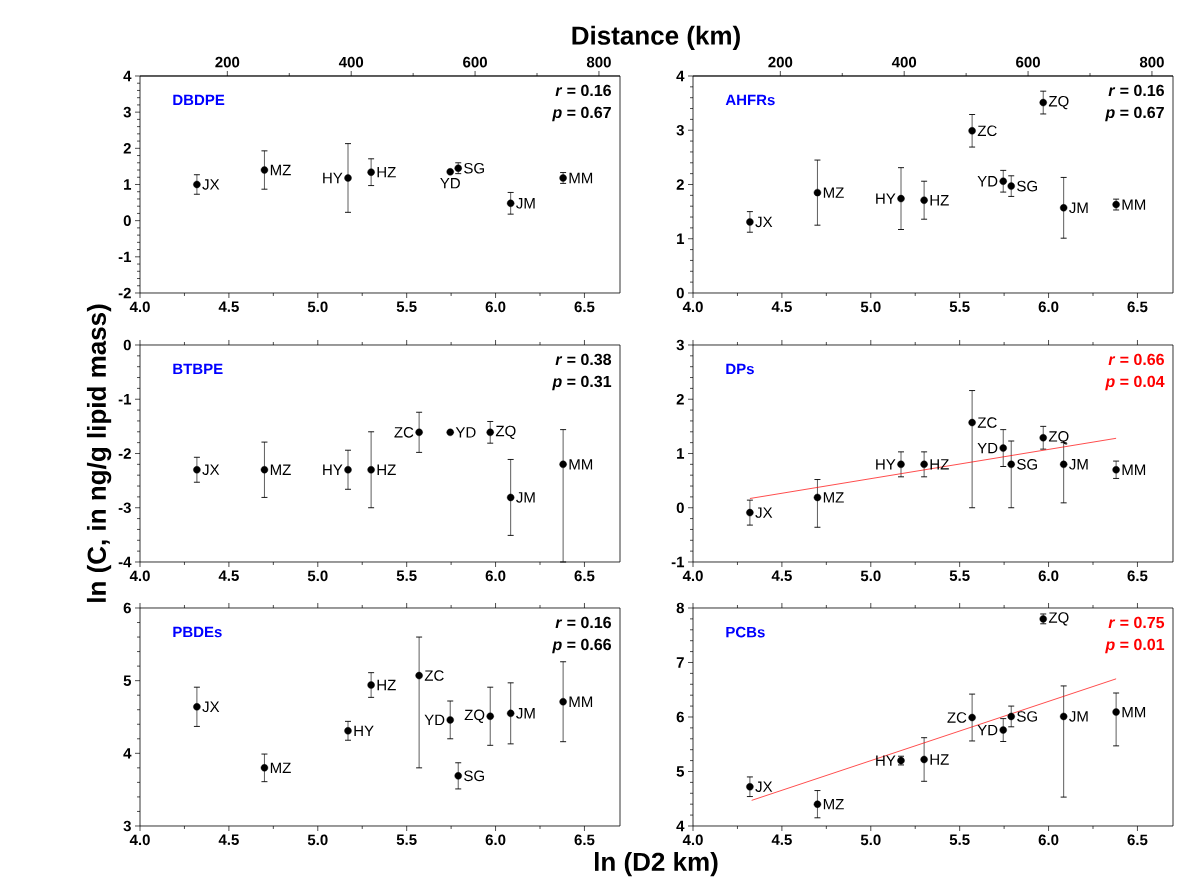 Image resolution: width=1179 pixels, height=891 pixels. What do you see at coordinates (474, 776) in the screenshot?
I see `annotation: SG` at bounding box center [474, 776].